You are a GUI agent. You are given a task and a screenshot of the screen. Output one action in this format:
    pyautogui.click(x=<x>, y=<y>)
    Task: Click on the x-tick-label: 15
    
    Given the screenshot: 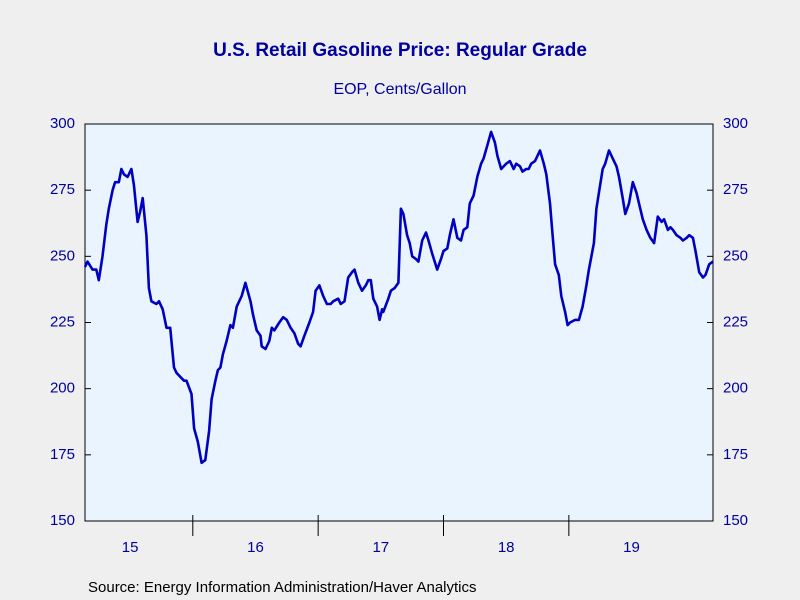 What is the action you would take?
    pyautogui.click(x=130, y=547)
    